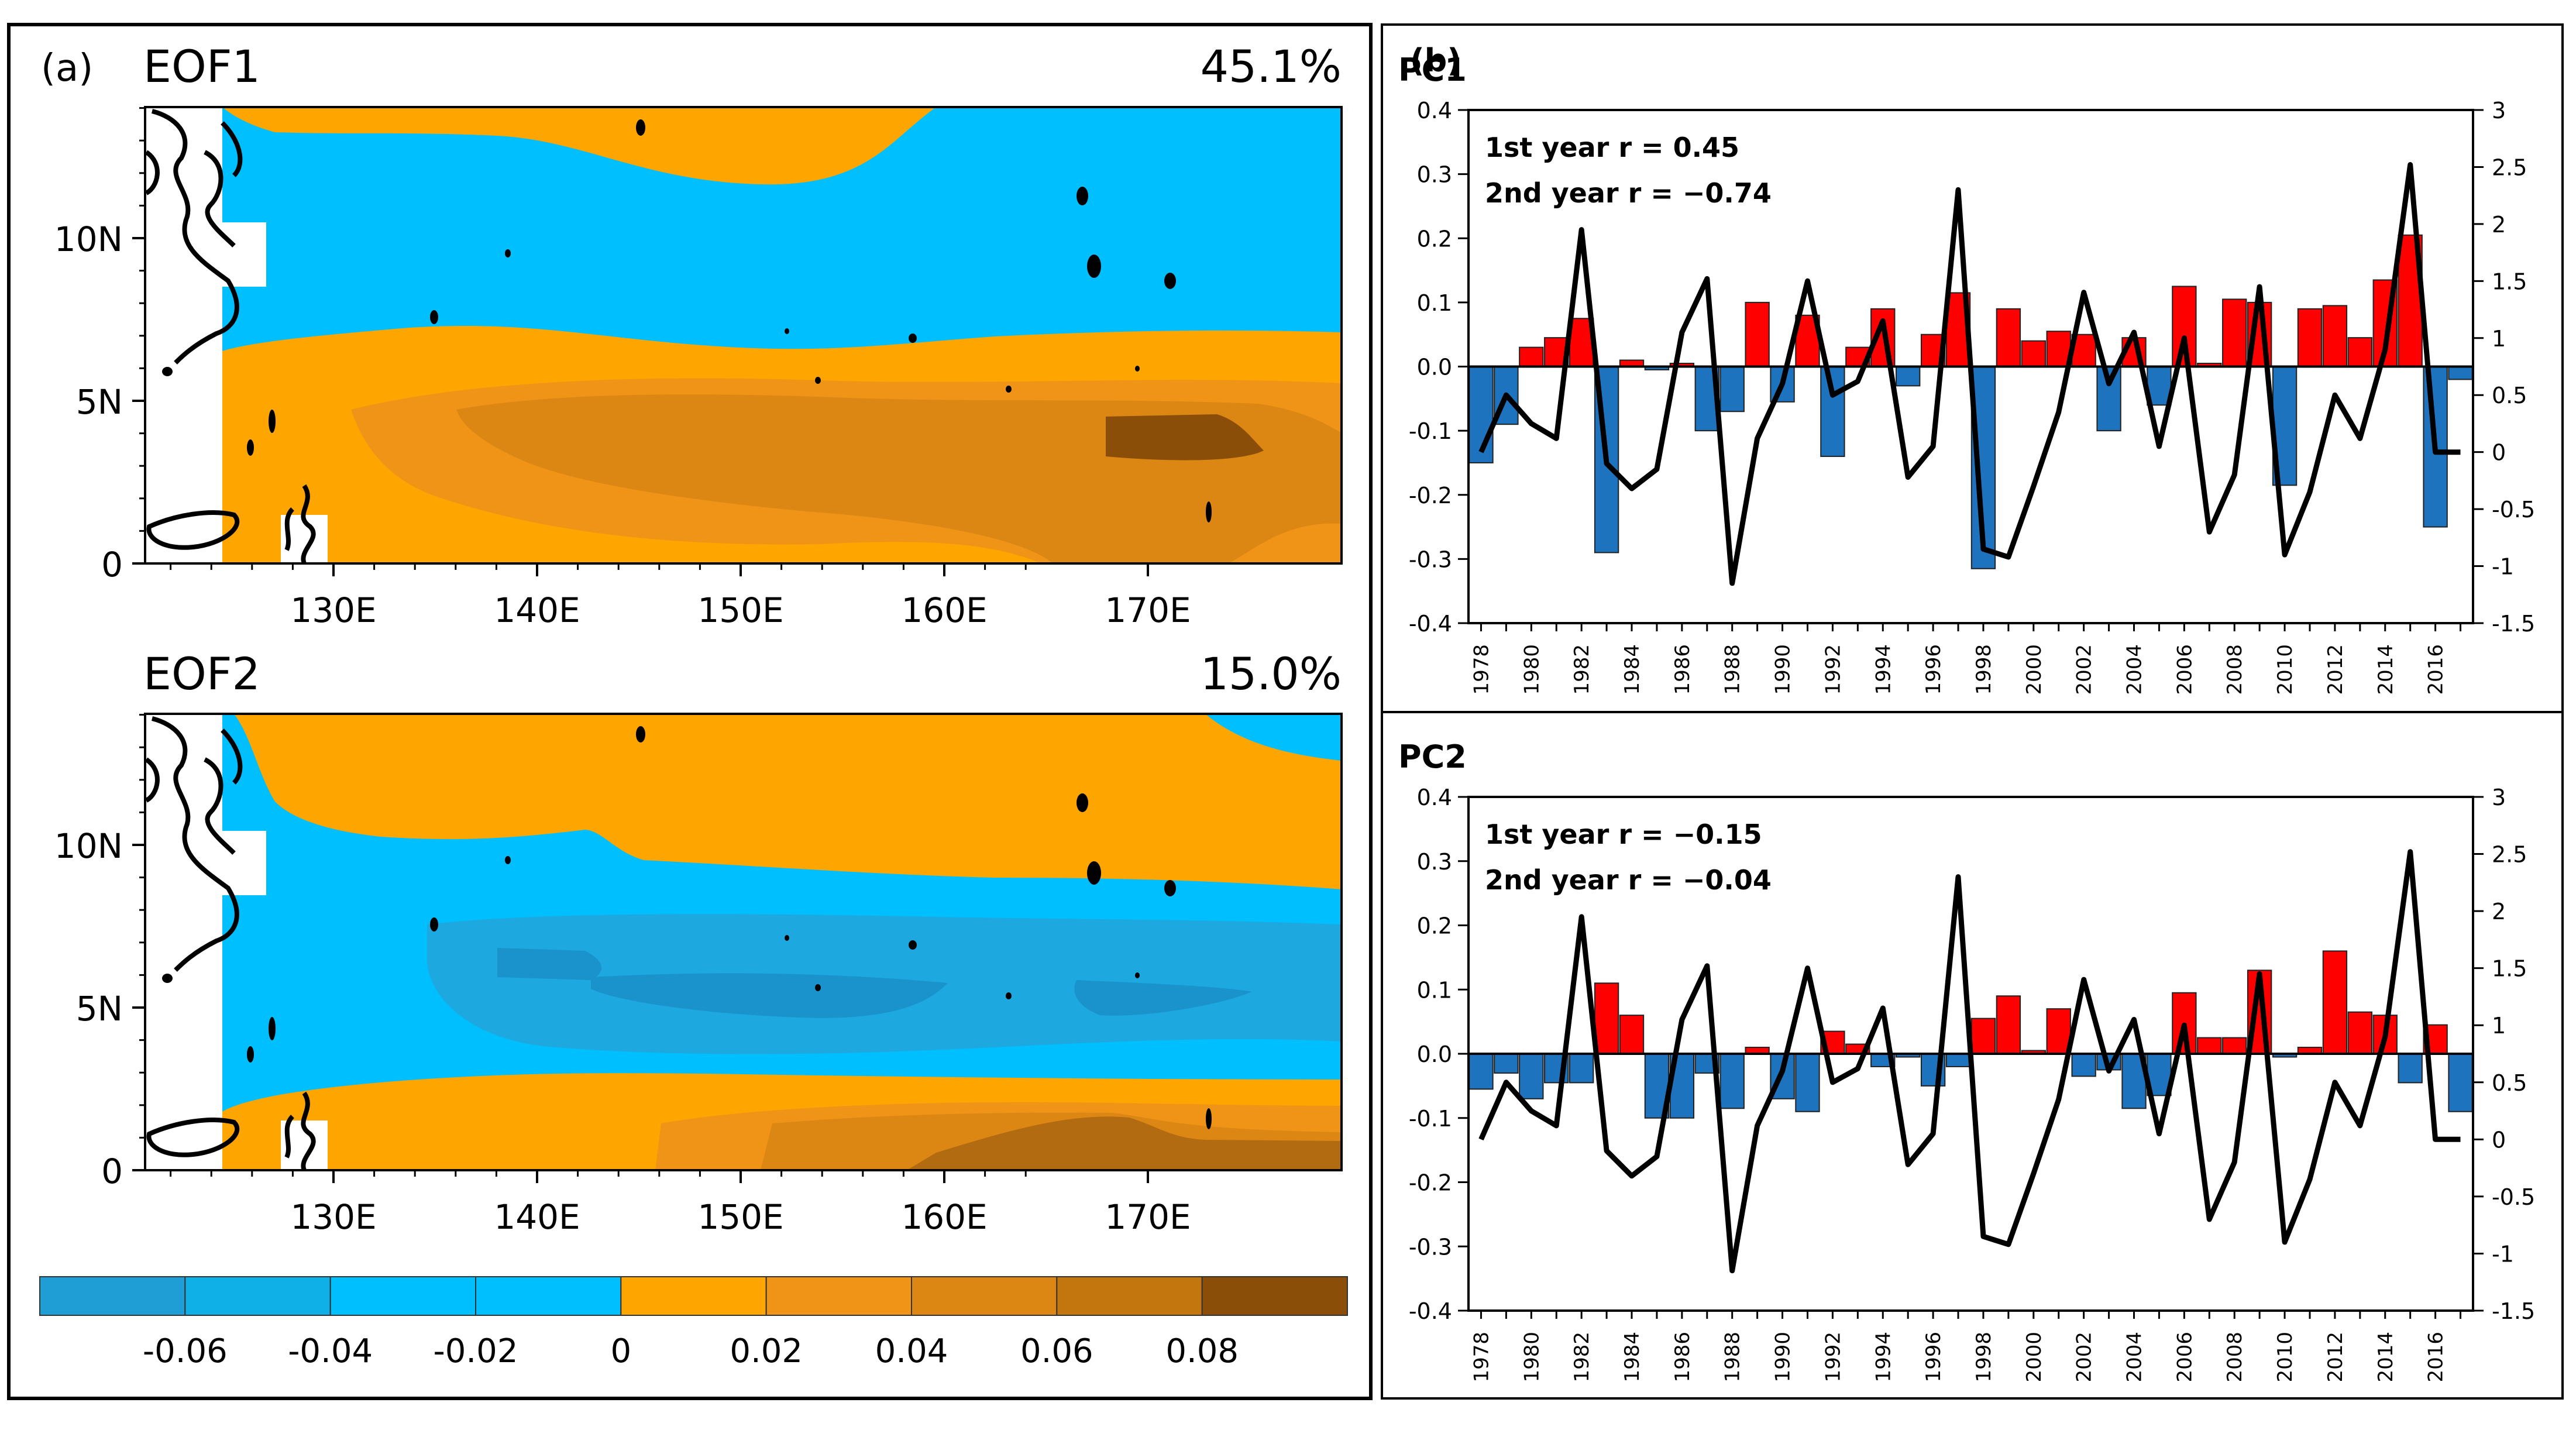 This screenshot has height=1430, width=2576. I want to click on pc2-annotation: 2nd year r = −0.04, so click(1628, 880).